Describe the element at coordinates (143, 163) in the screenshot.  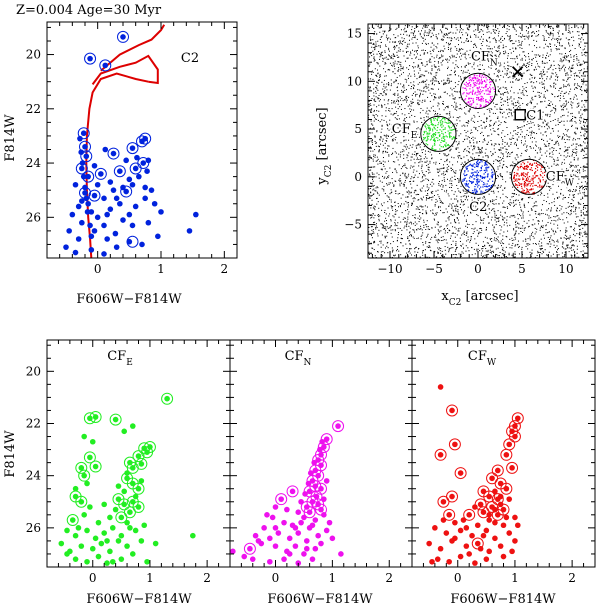
I see `c2-cmd-star-point` at that location.